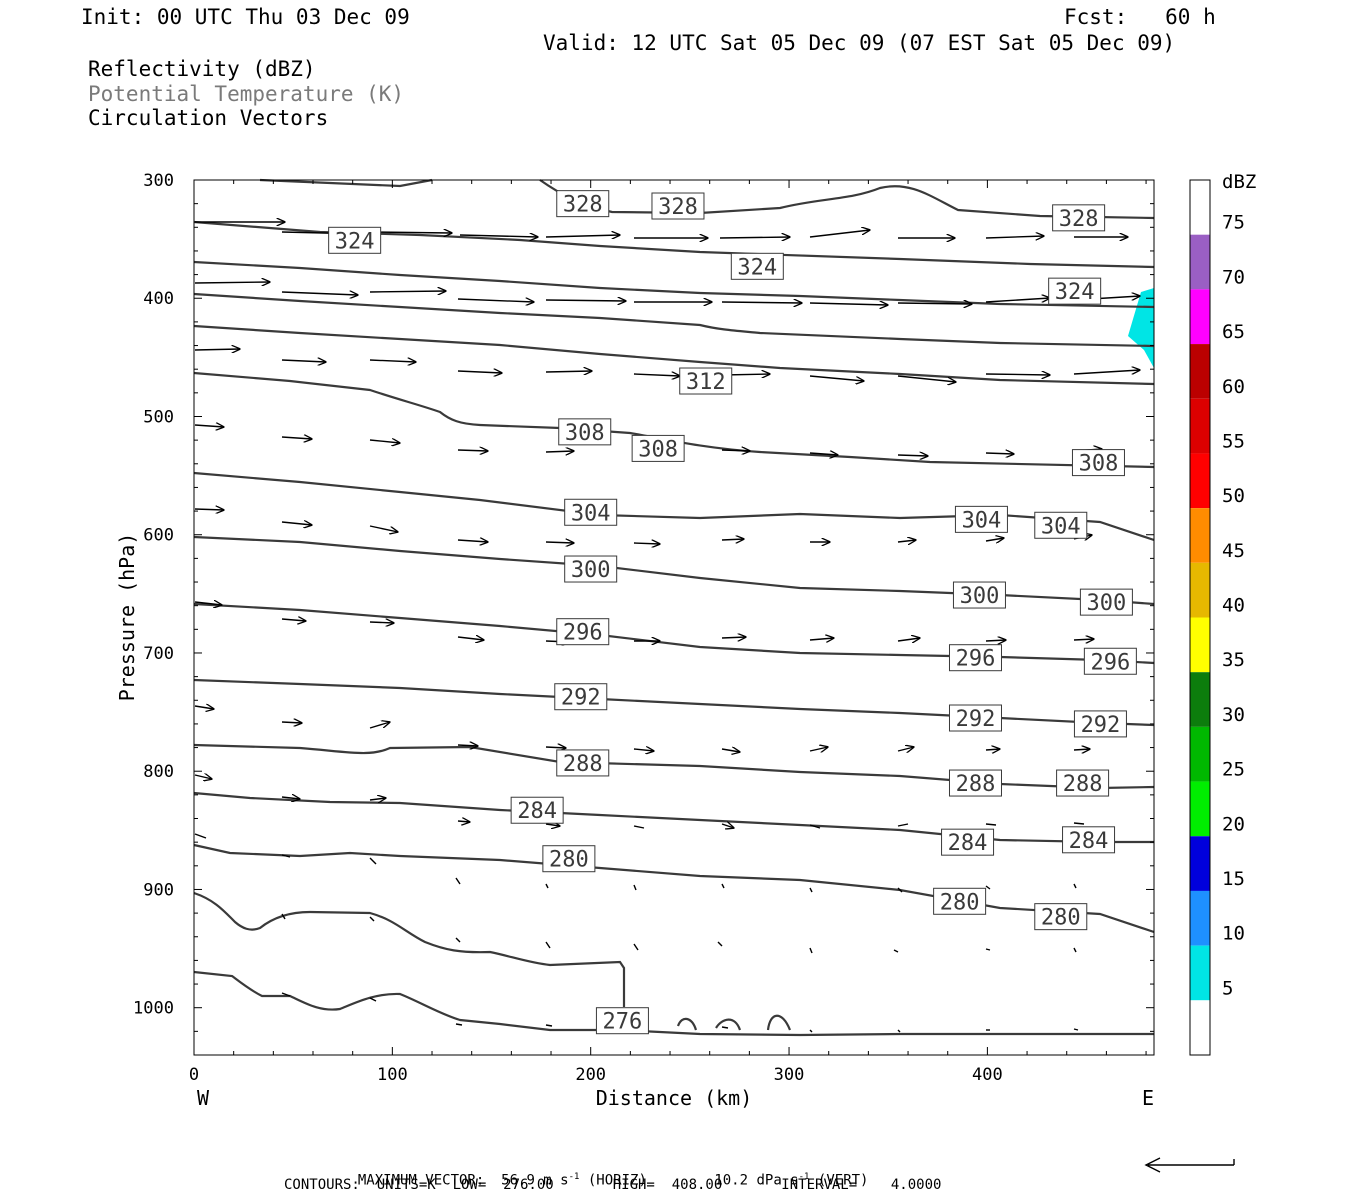 This screenshot has height=1200, width=1350. What do you see at coordinates (1140, 17) in the screenshot?
I see `forecast-hour: Fcst: 60 h` at bounding box center [1140, 17].